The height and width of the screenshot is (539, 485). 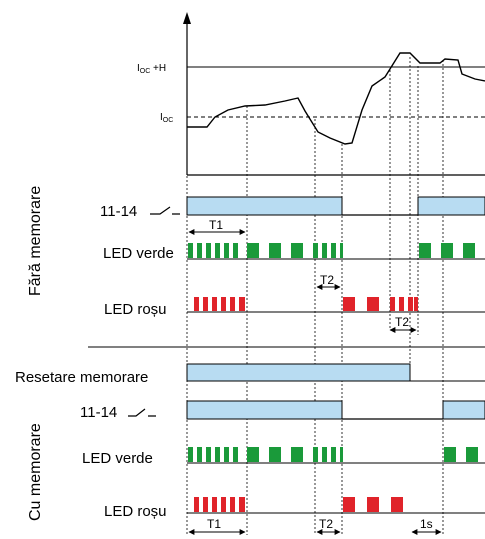 What do you see at coordinates (187, 18) in the screenshot?
I see `axis-arrow-icon` at bounding box center [187, 18].